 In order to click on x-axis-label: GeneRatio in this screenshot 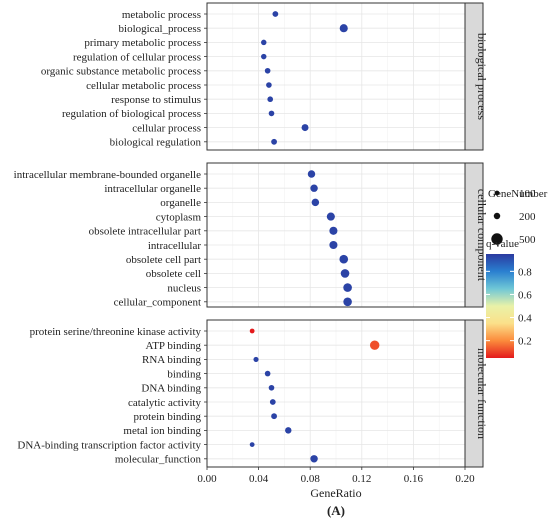, I will do `click(335, 493)`.